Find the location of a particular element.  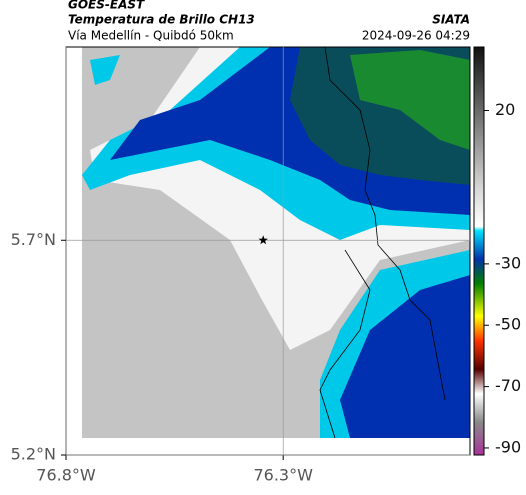

route: Vía Medellín - Quibdó 50km is located at coordinates (151, 36).